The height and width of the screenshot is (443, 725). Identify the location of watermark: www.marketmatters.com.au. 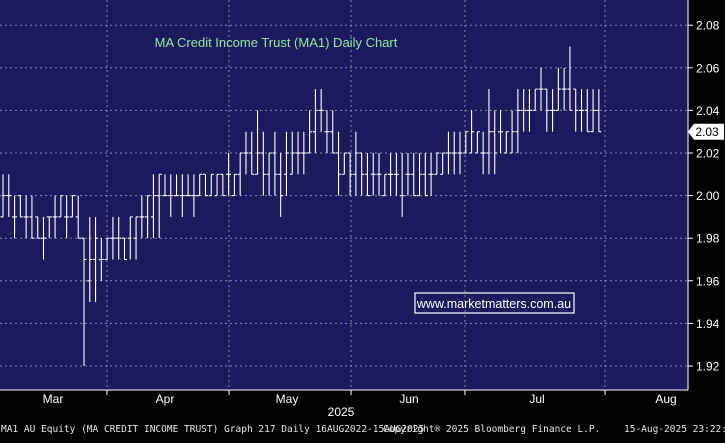
(494, 303).